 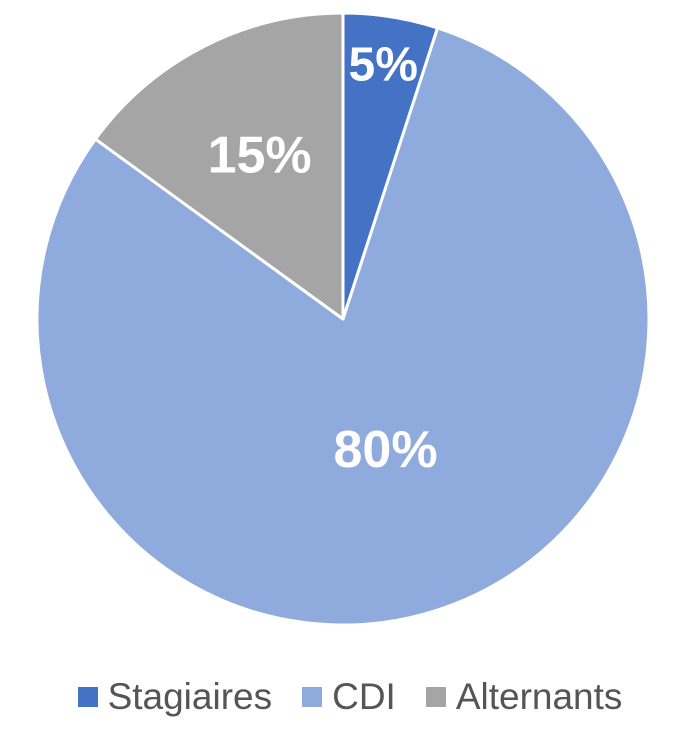 I want to click on legend-item-stagiaires: Stagiaires, so click(x=175, y=697).